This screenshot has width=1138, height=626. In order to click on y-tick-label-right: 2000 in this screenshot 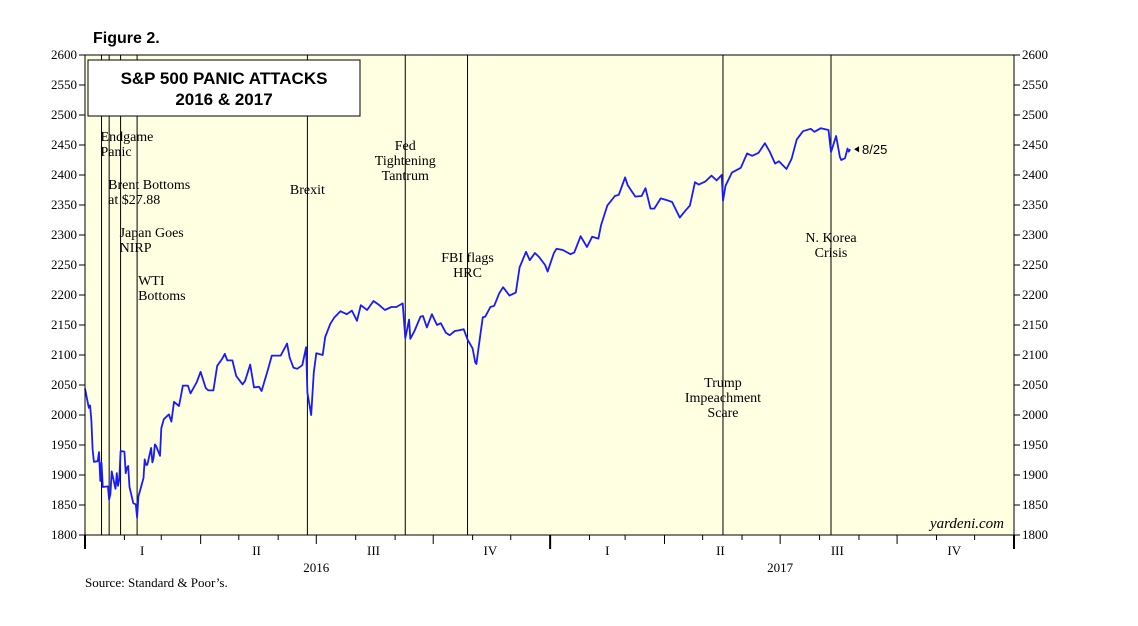, I will do `click(1035, 414)`.